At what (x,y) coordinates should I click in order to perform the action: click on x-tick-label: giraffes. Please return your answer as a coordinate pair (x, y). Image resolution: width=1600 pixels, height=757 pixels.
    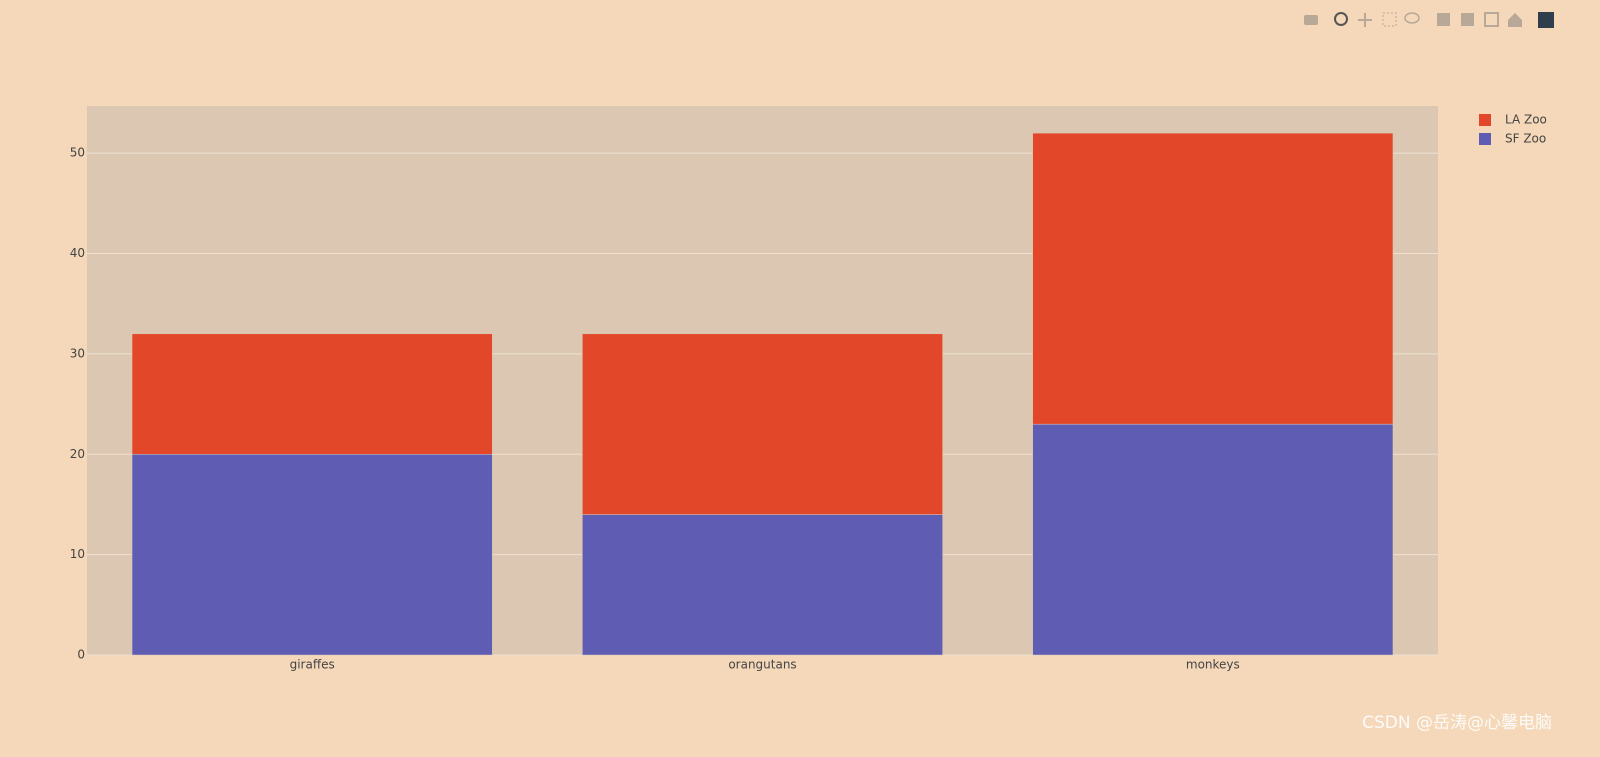
    Looking at the image, I should click on (312, 665).